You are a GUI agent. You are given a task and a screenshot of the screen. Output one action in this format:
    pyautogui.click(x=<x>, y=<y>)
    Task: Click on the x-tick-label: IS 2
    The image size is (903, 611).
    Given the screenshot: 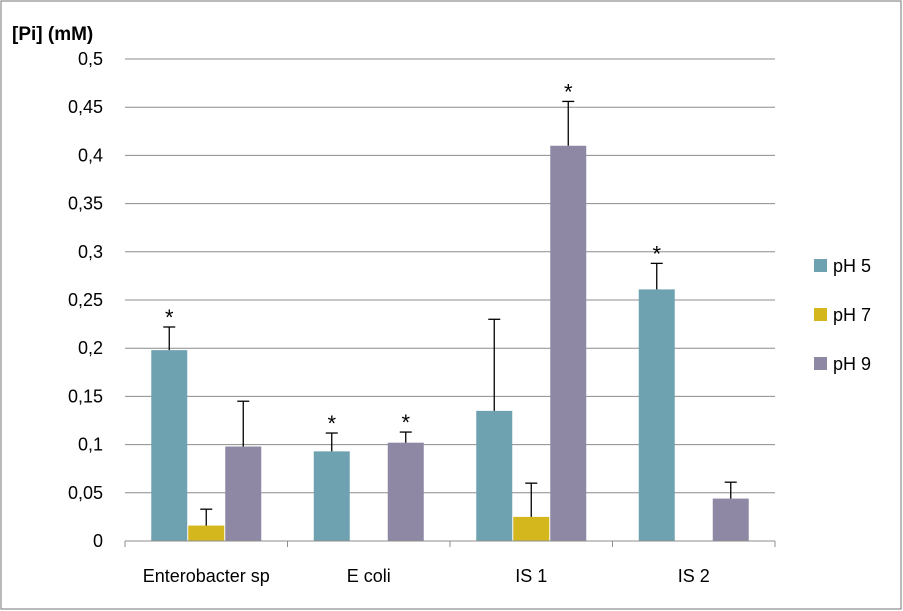 What is the action you would take?
    pyautogui.click(x=694, y=576)
    